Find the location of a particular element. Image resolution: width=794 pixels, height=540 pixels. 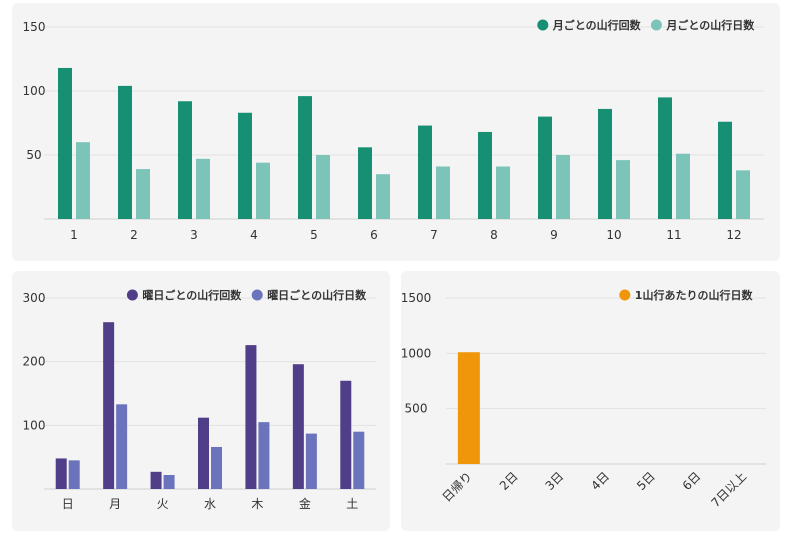

x-tick-label: 1 is located at coordinates (74, 235).